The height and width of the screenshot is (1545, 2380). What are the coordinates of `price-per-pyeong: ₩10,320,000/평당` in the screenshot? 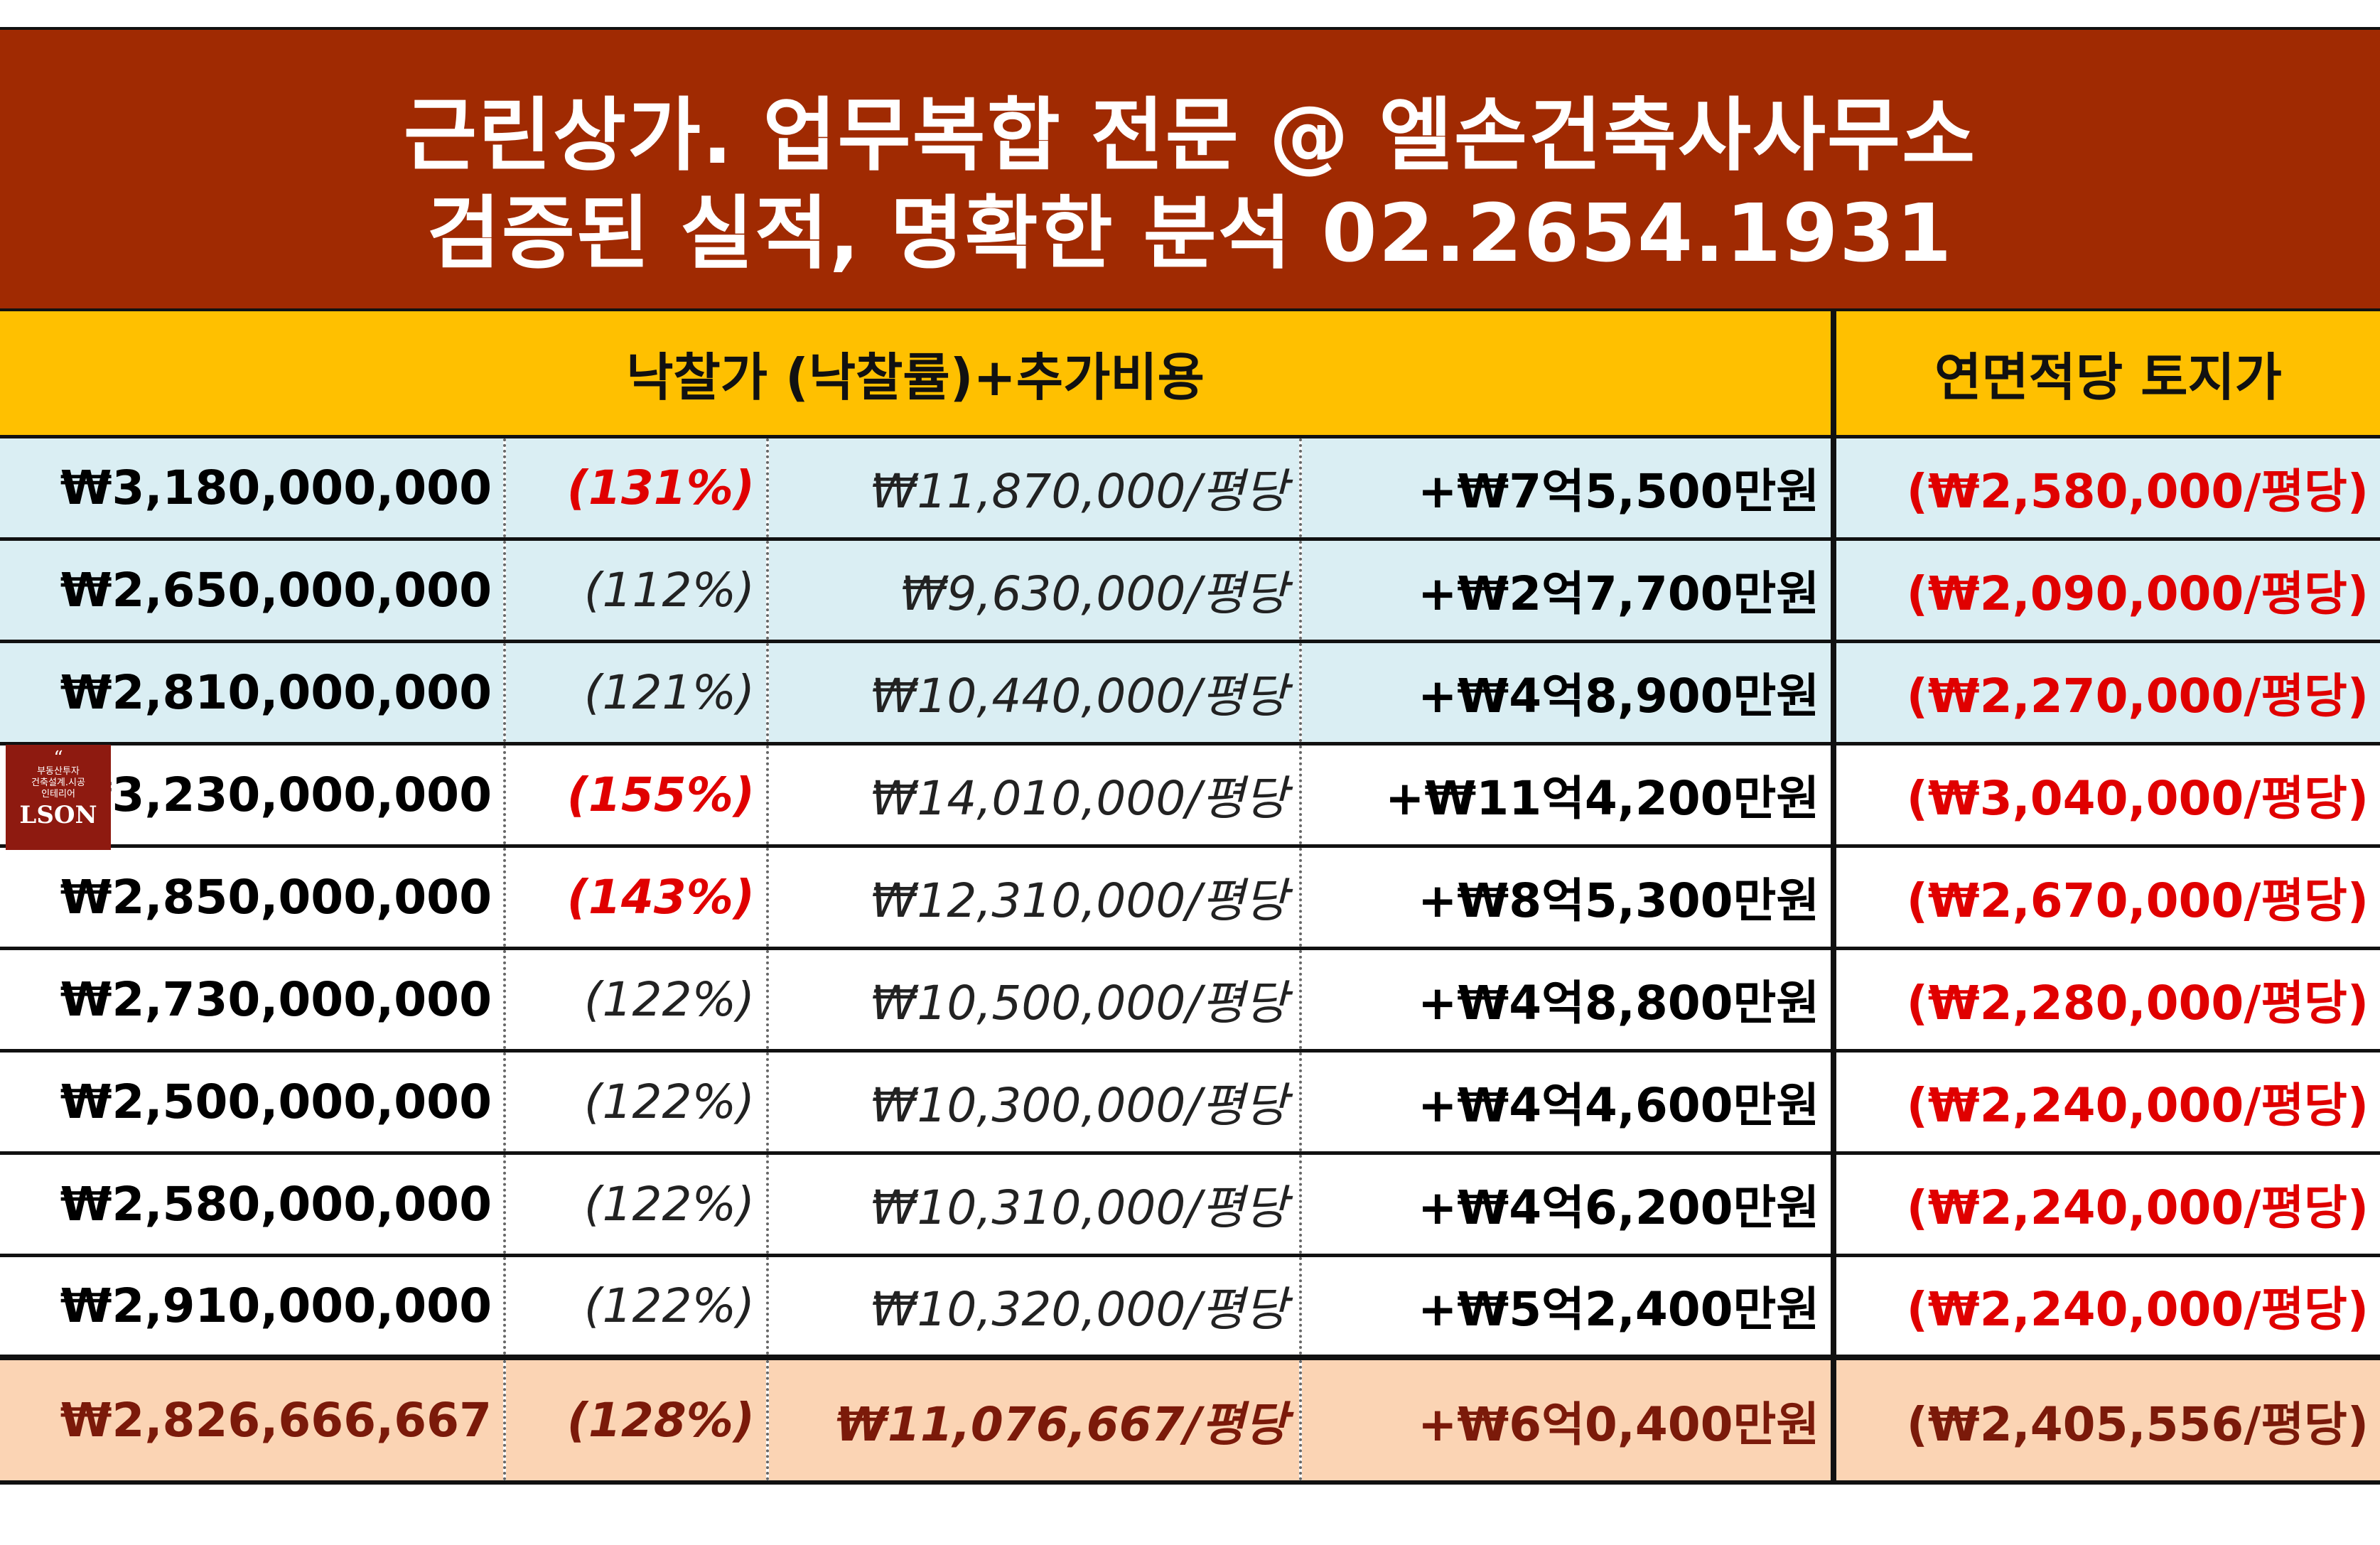 It's located at (1035, 1307).